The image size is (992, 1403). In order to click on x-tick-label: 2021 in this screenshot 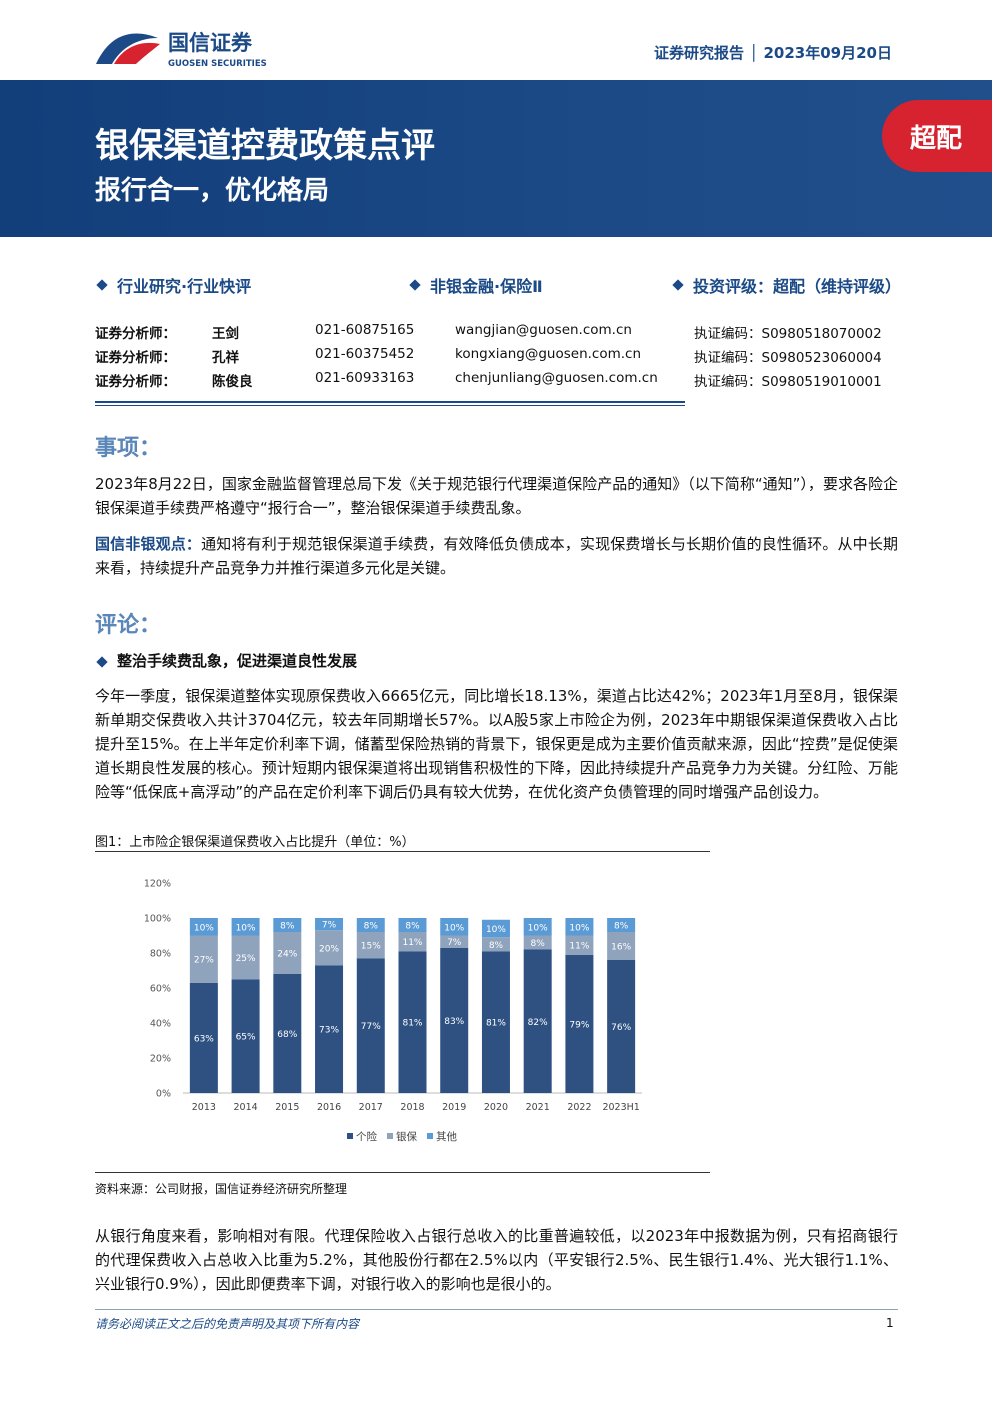, I will do `click(538, 1107)`.